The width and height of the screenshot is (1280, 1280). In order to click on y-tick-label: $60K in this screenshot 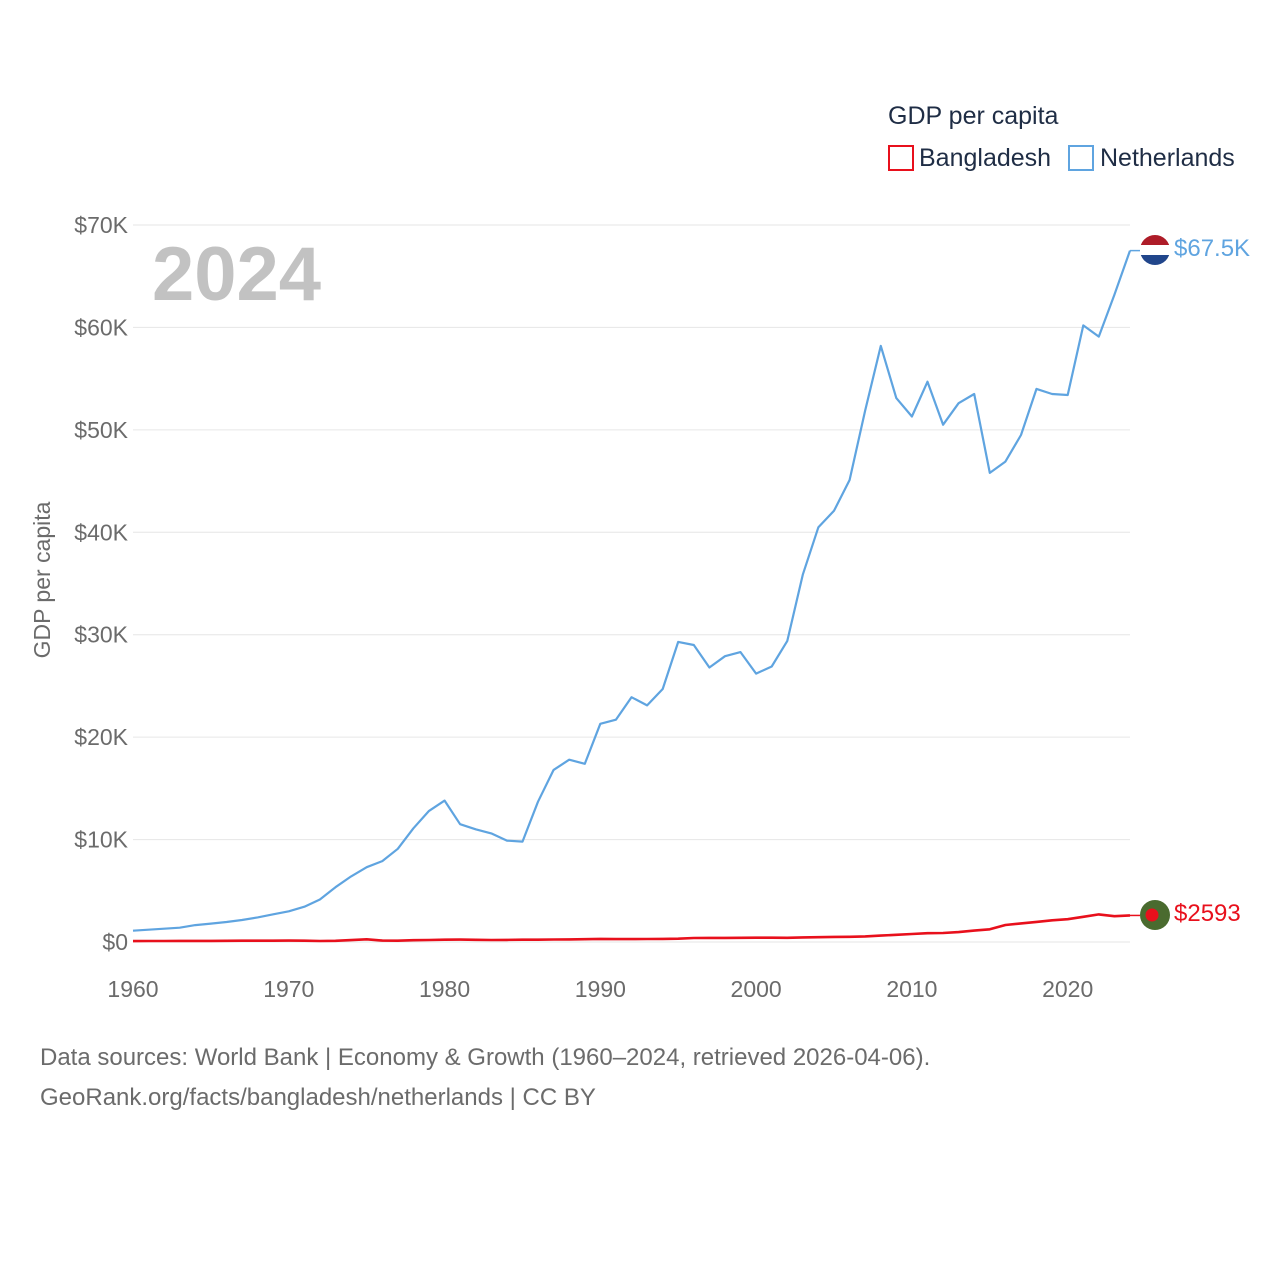, I will do `click(101, 327)`.